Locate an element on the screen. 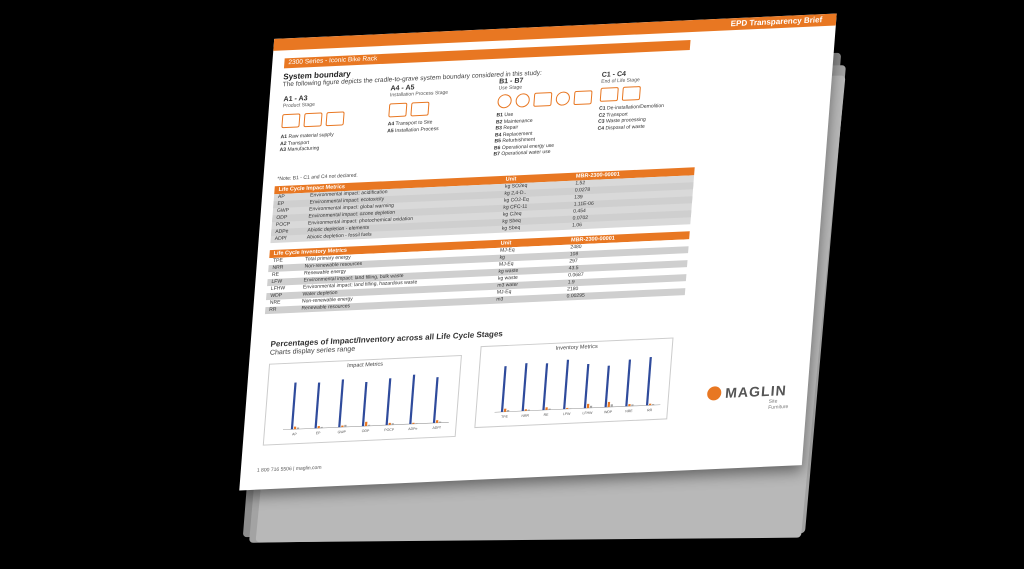  metric-description: Renewable resources is located at coordinates (326, 307).